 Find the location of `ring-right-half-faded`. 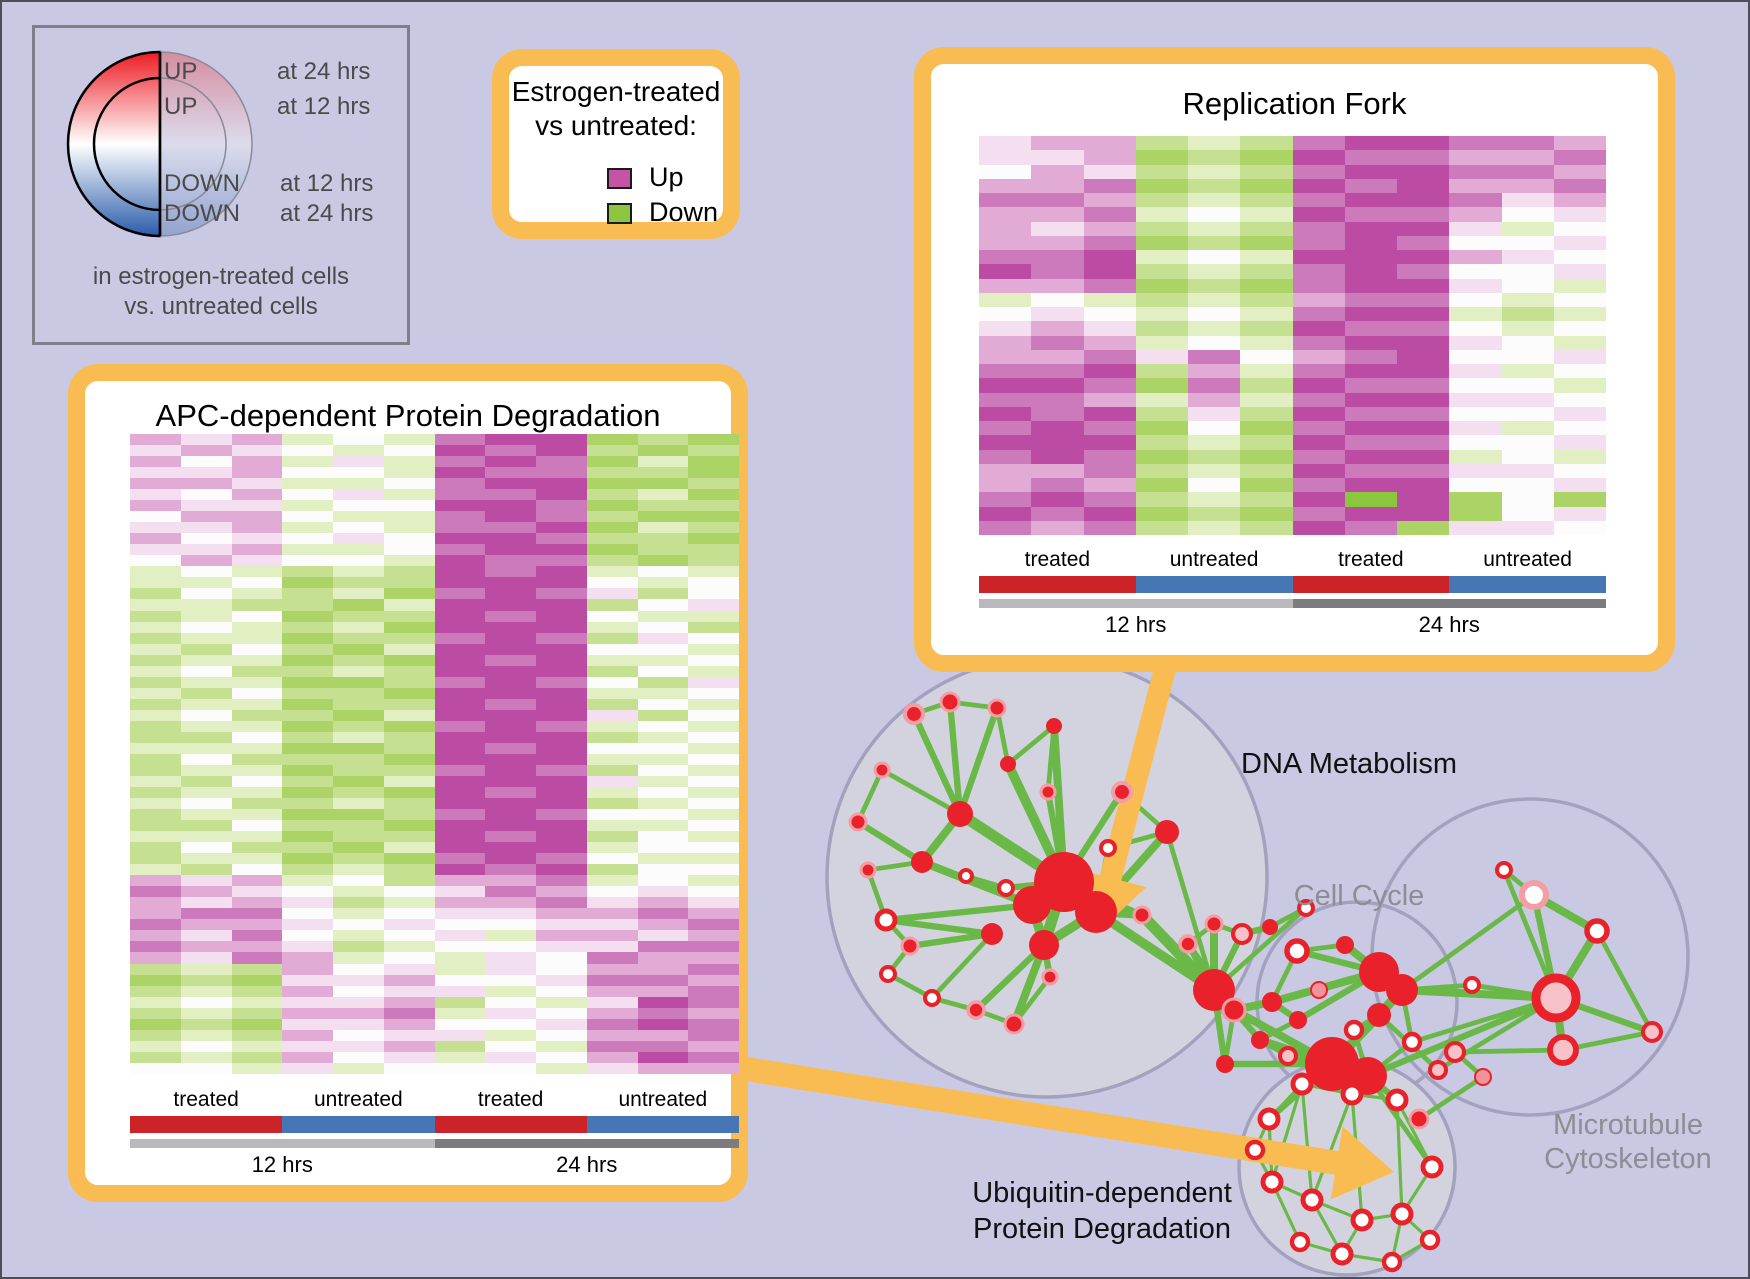

ring-right-half-faded is located at coordinates (206, 144).